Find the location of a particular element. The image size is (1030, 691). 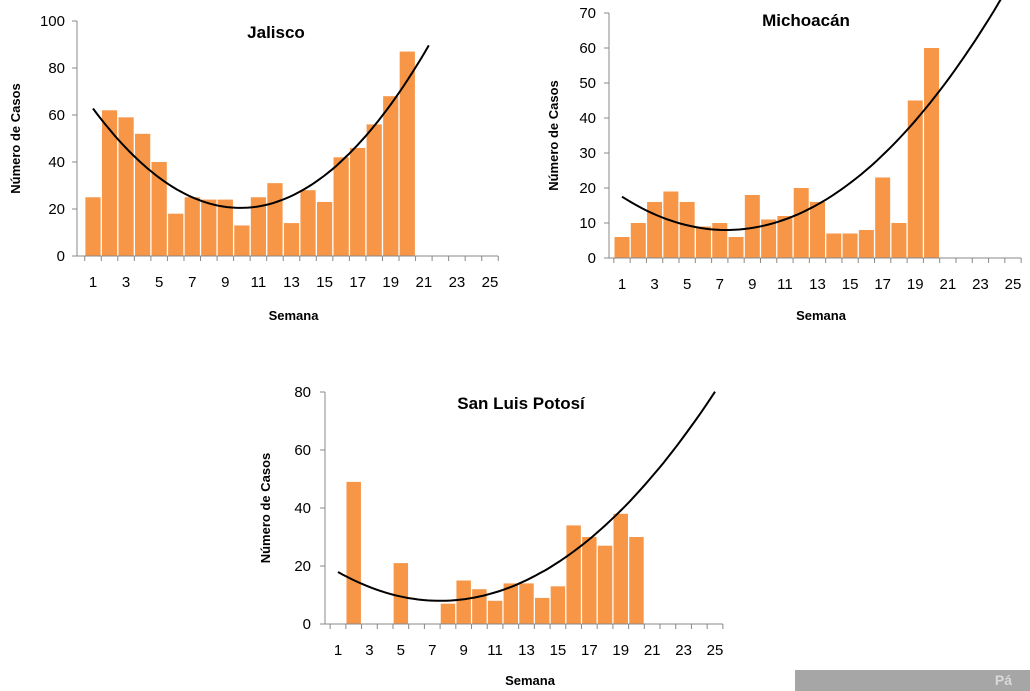

y-tick-label: 30 is located at coordinates (587, 153).